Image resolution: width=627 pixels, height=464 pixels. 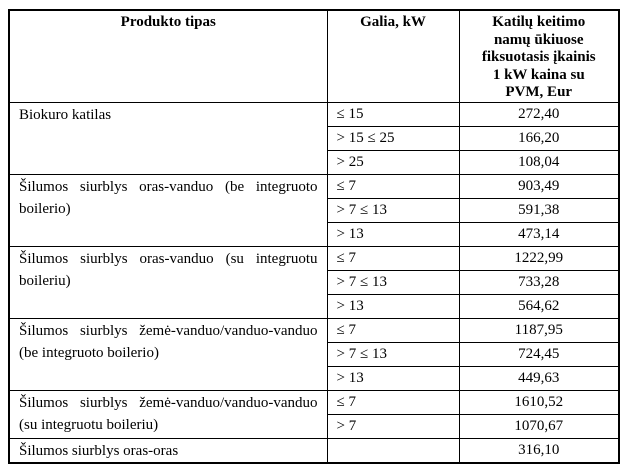 What do you see at coordinates (314, 378) in the screenshot?
I see `table-row: > 13 449,63` at bounding box center [314, 378].